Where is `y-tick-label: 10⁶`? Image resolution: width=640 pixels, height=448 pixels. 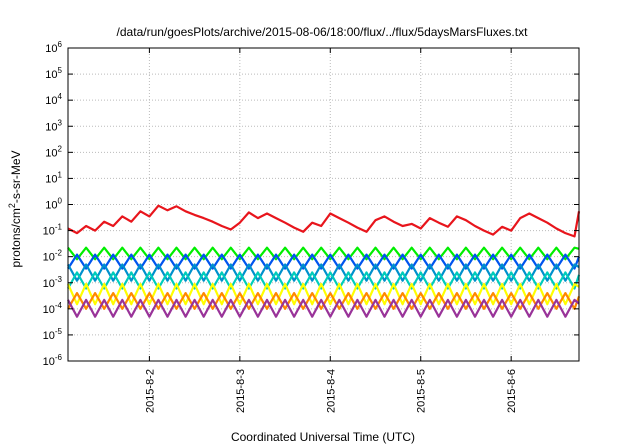
y-tick-label: 10⁶ is located at coordinates (53, 47).